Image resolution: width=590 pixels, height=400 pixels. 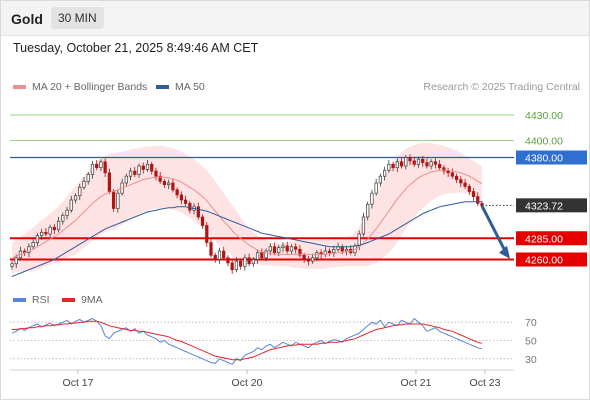 I want to click on legend-ma20-label: MA 20 + Bollinger Bands, so click(x=90, y=87).